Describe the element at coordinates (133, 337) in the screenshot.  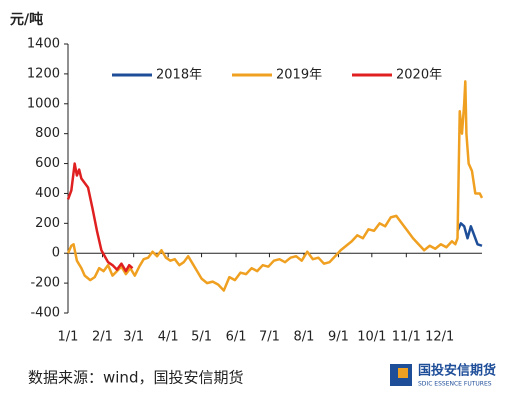
I see `x-tick-label: 3/1` at that location.